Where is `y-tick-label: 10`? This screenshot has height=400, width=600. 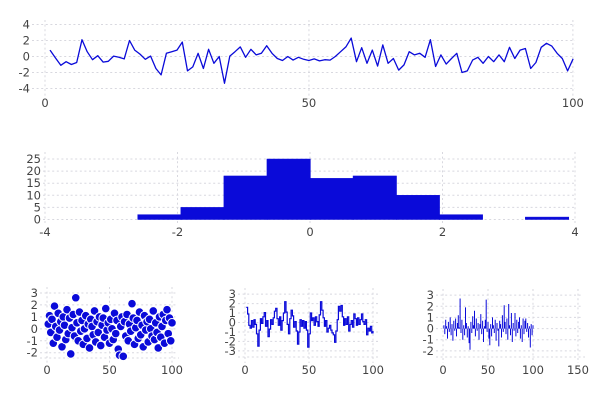
y-tick-label: 10 is located at coordinates (33, 195).